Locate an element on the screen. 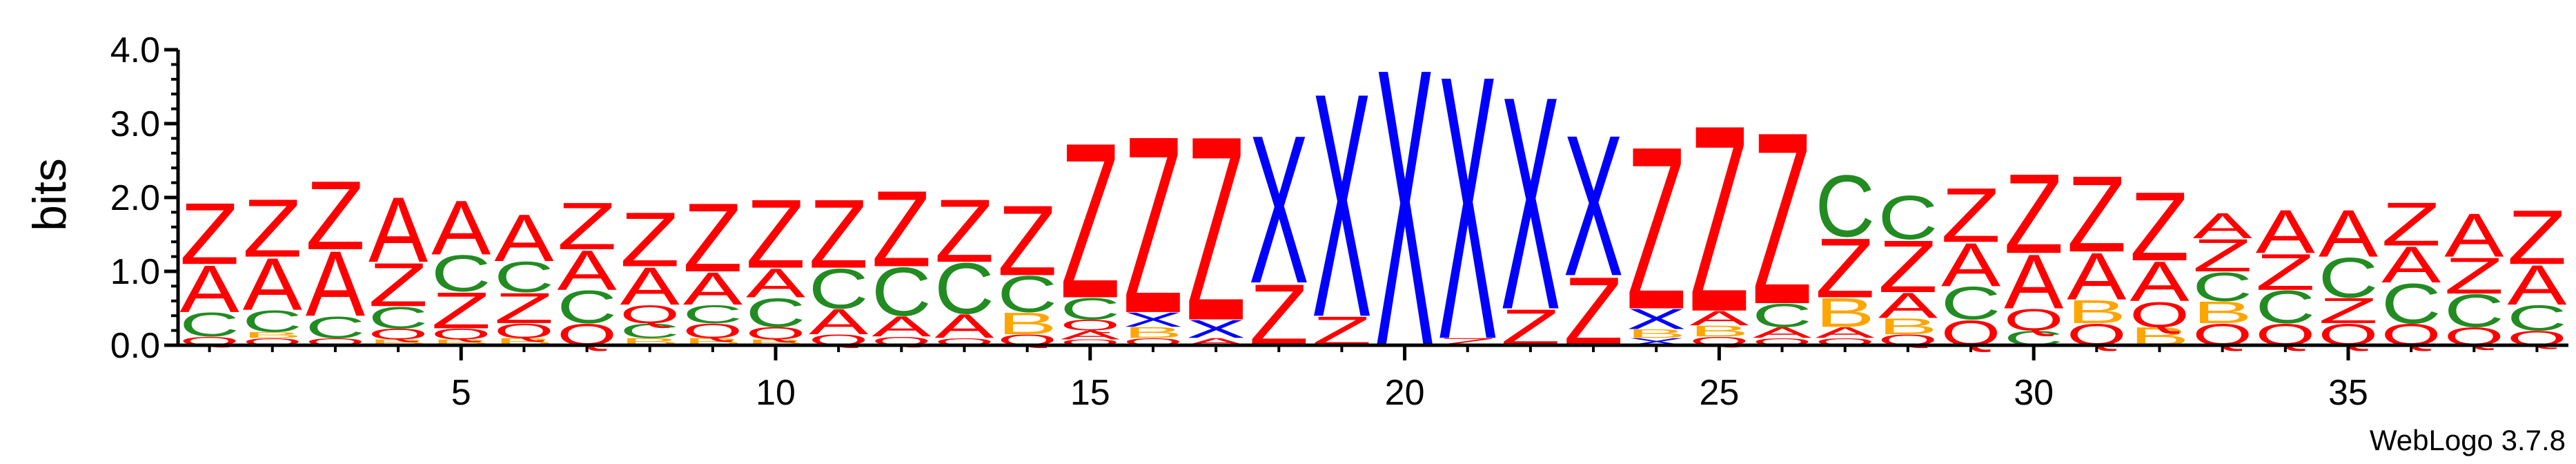  x-tick-label: 30 is located at coordinates (2034, 393).